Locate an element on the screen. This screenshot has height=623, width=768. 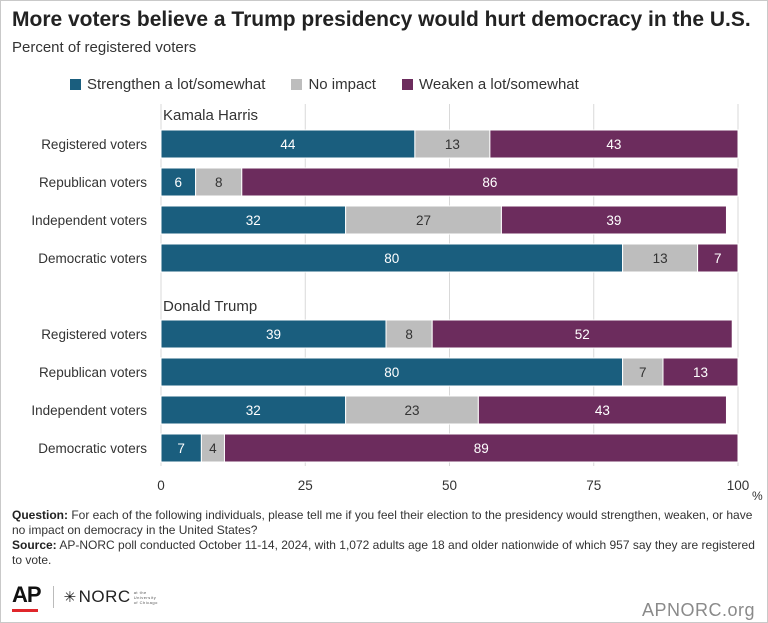
bar-kamala-harris-registered-voters-strengthen-a-lot-somewhat-label: 44 is located at coordinates (288, 144).